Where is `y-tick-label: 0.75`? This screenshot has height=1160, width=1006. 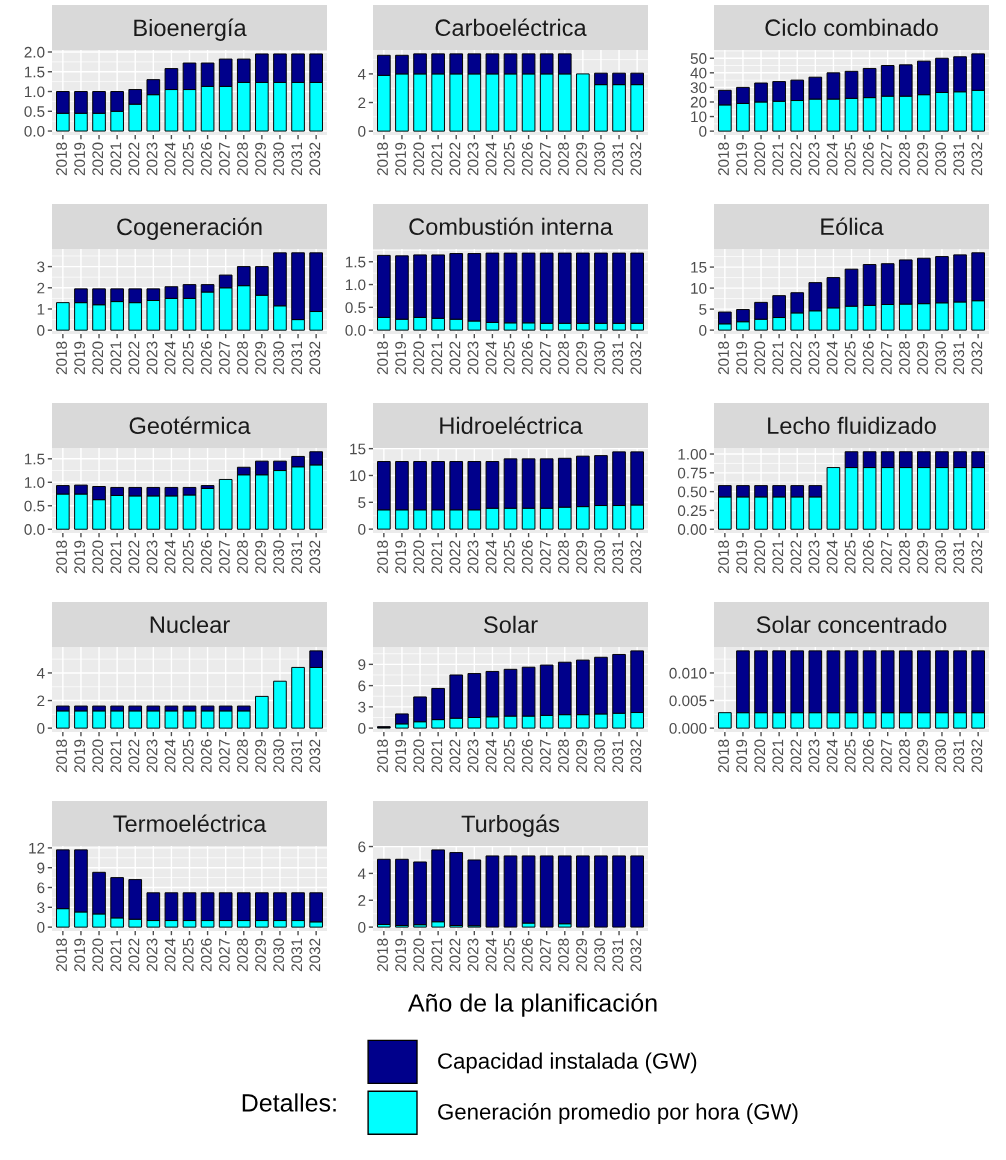 y-tick-label: 0.75 is located at coordinates (692, 473).